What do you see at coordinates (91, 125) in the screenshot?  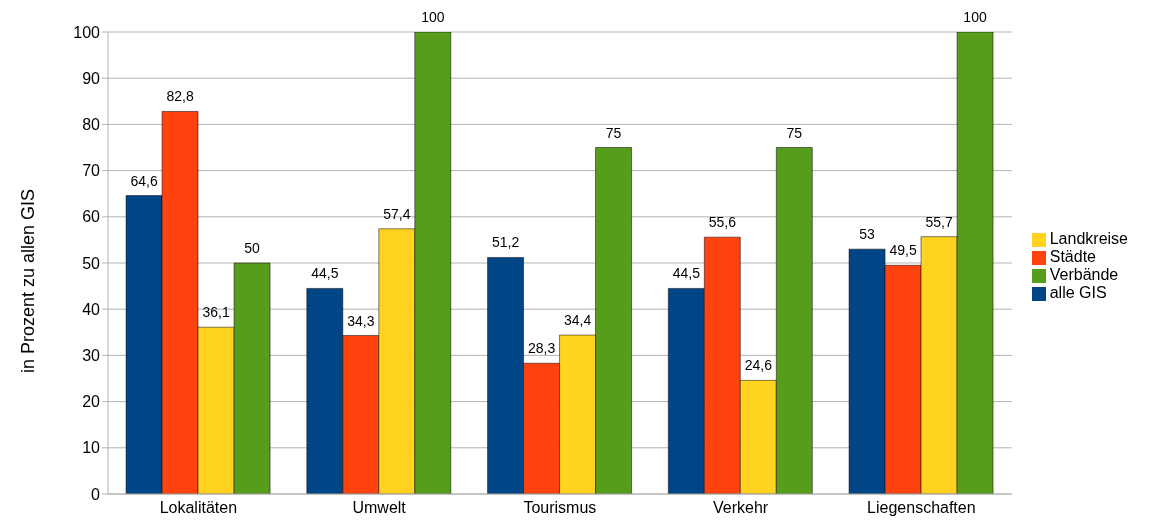 I see `y-tick-label: 80` at bounding box center [91, 125].